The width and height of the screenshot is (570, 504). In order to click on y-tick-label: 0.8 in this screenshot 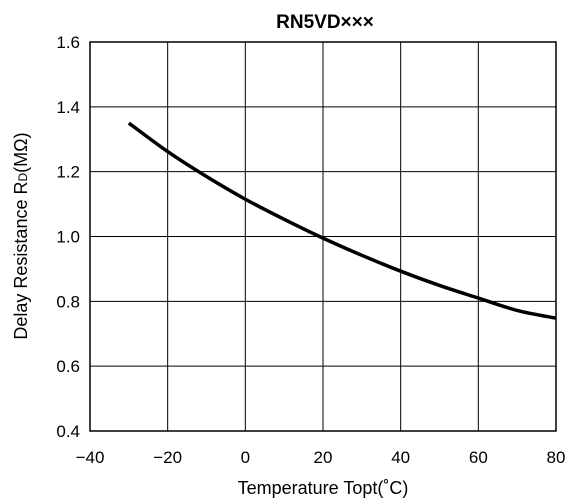, I will do `click(68, 301)`.